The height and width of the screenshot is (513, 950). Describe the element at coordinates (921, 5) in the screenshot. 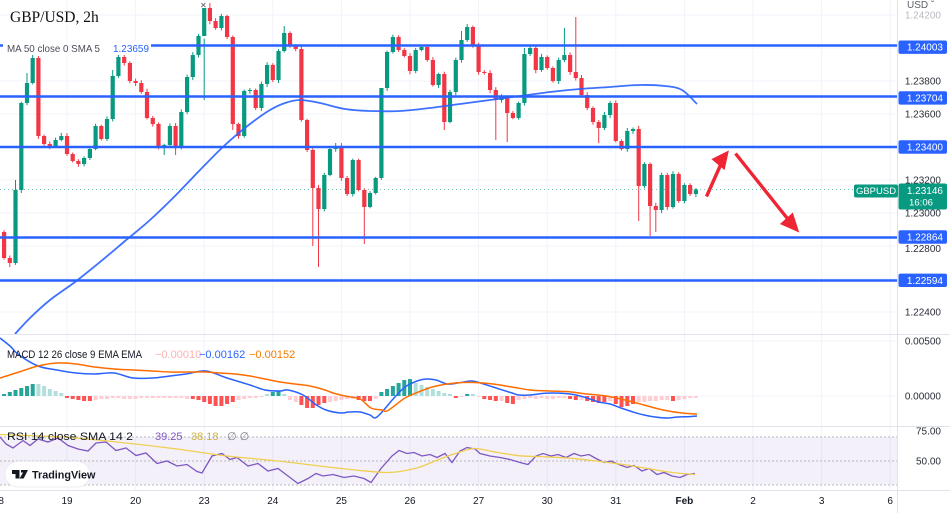

I see `svg-text: USD ˇ` at that location.